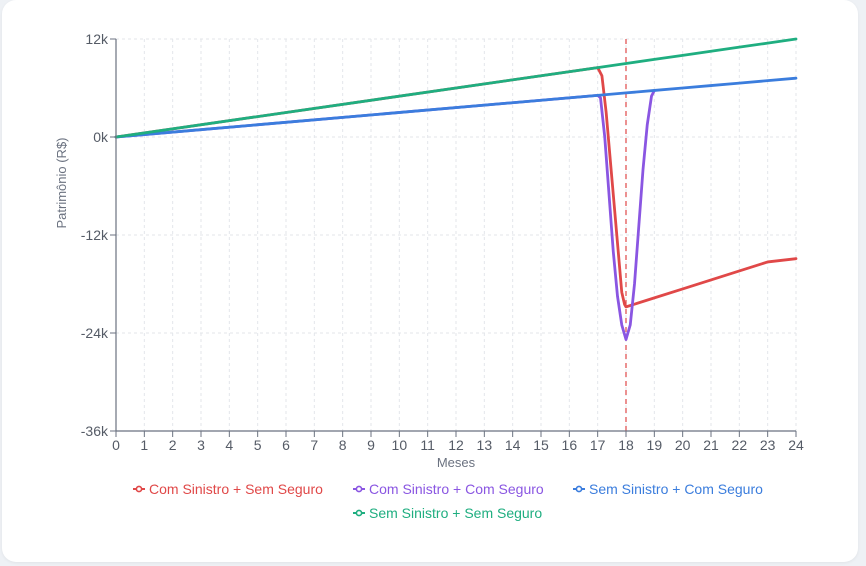 This screenshot has width=866, height=566. What do you see at coordinates (570, 445) in the screenshot?
I see `x-tick-label: 16` at bounding box center [570, 445].